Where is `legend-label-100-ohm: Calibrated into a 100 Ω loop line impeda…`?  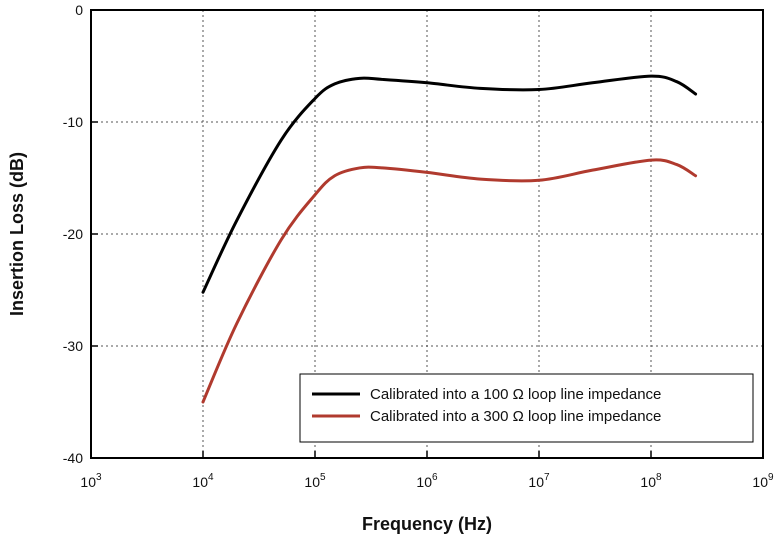
legend-label-100-ohm: Calibrated into a 100 Ω loop line impeda… is located at coordinates (515, 394).